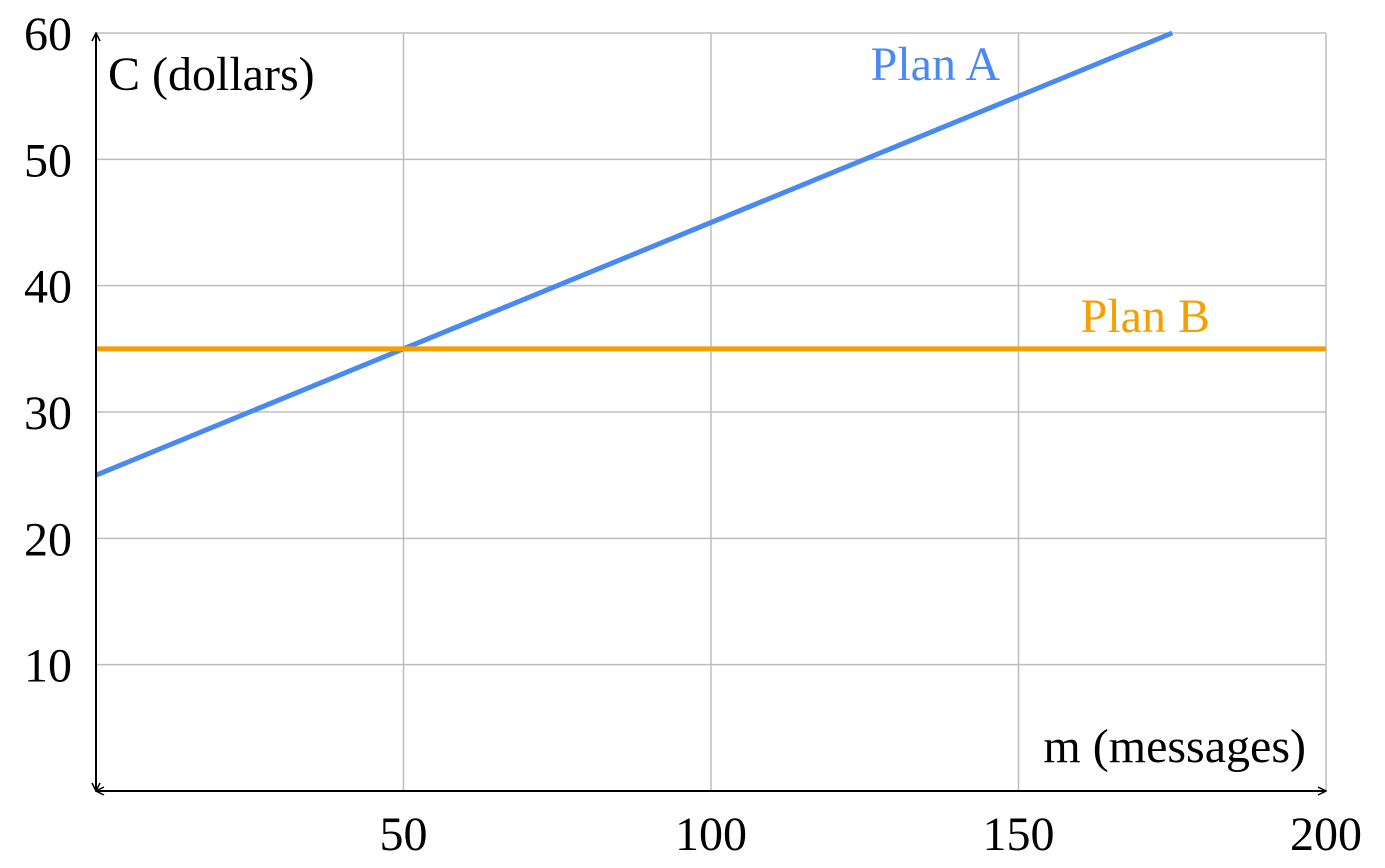 The width and height of the screenshot is (1385, 868). Describe the element at coordinates (48, 160) in the screenshot. I see `y-tick-label: 50` at that location.